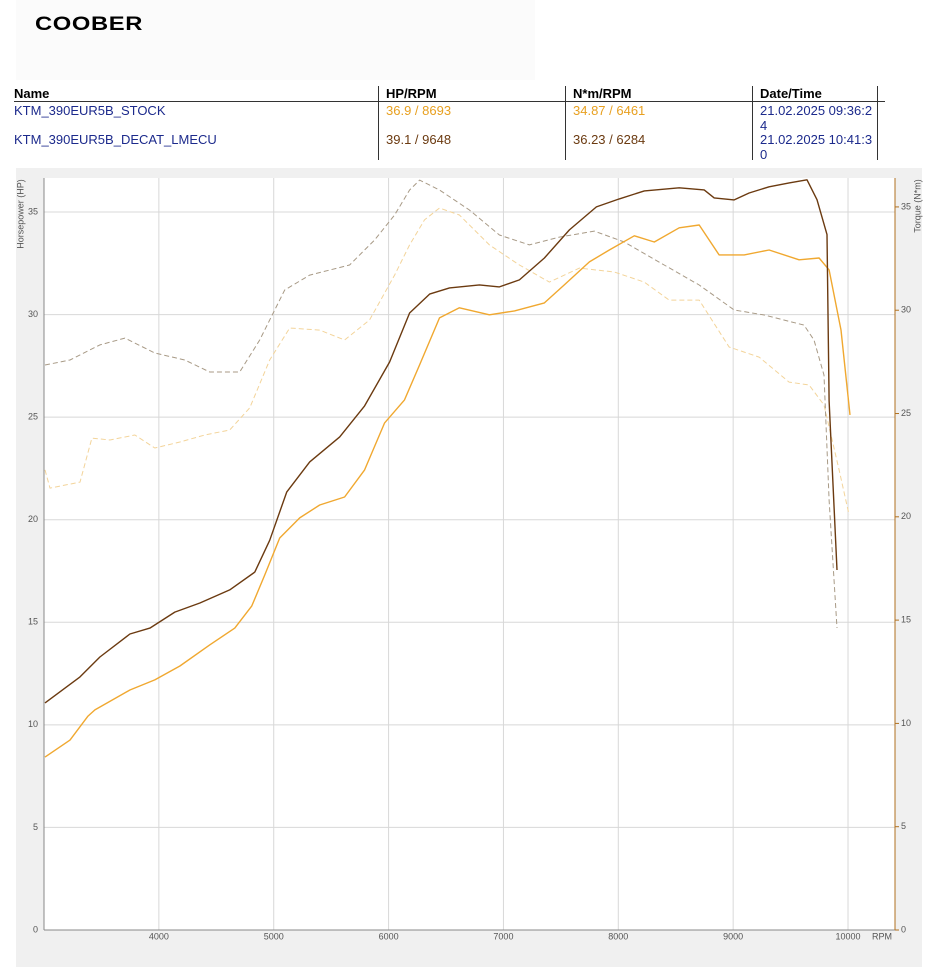 The image size is (930, 967). I want to click on y-tick-label: 15, so click(33, 622).